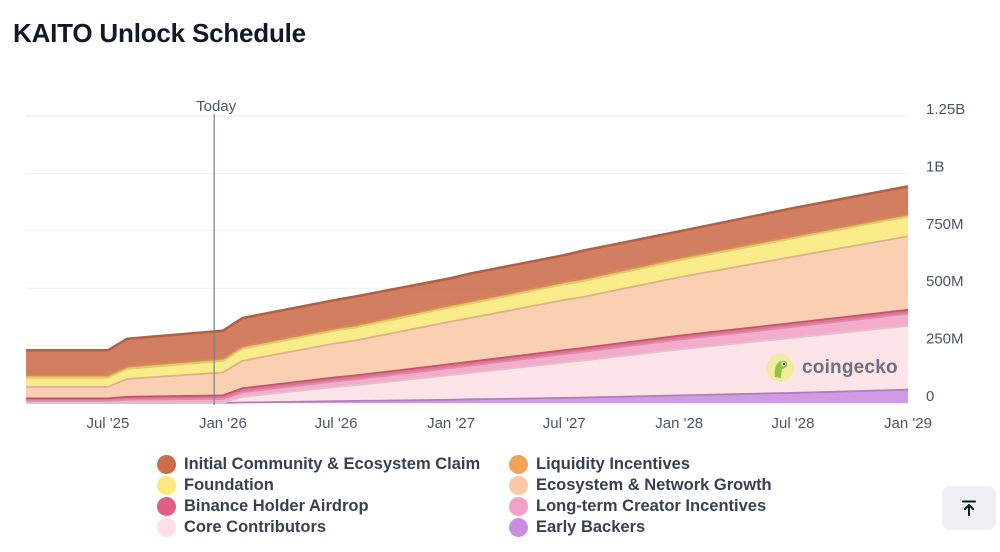  I want to click on legend-label: Foundation, so click(229, 485).